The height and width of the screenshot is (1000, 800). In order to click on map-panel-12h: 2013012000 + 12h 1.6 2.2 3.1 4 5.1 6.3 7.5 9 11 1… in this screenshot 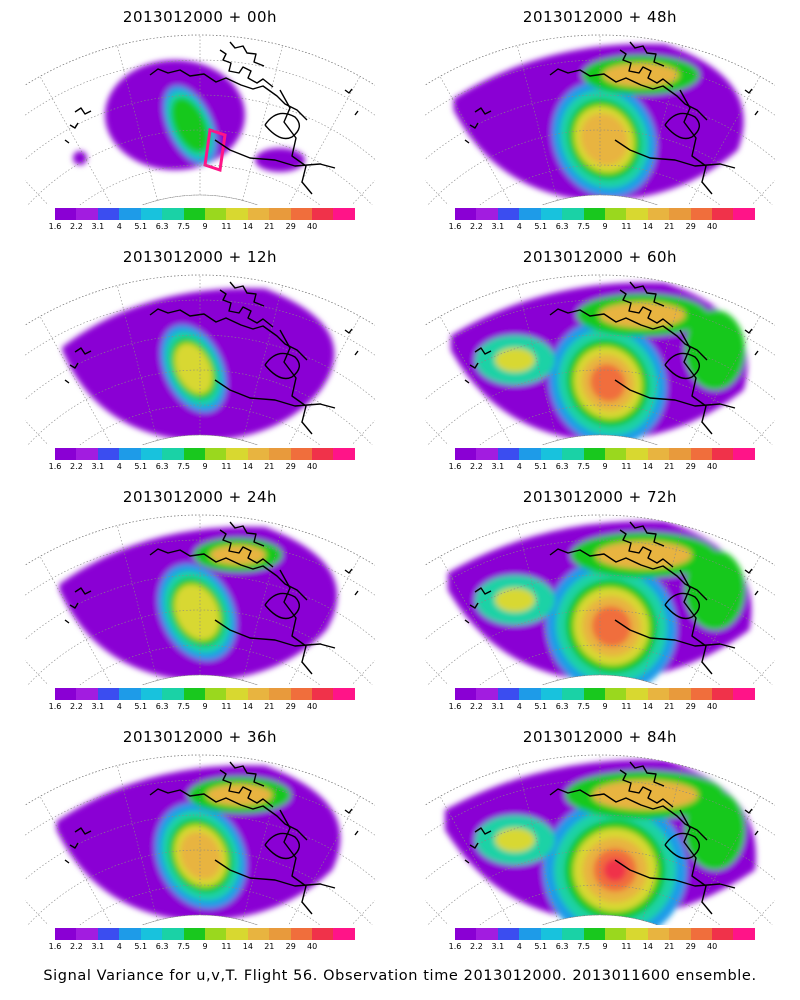, I will do `click(200, 363)`.